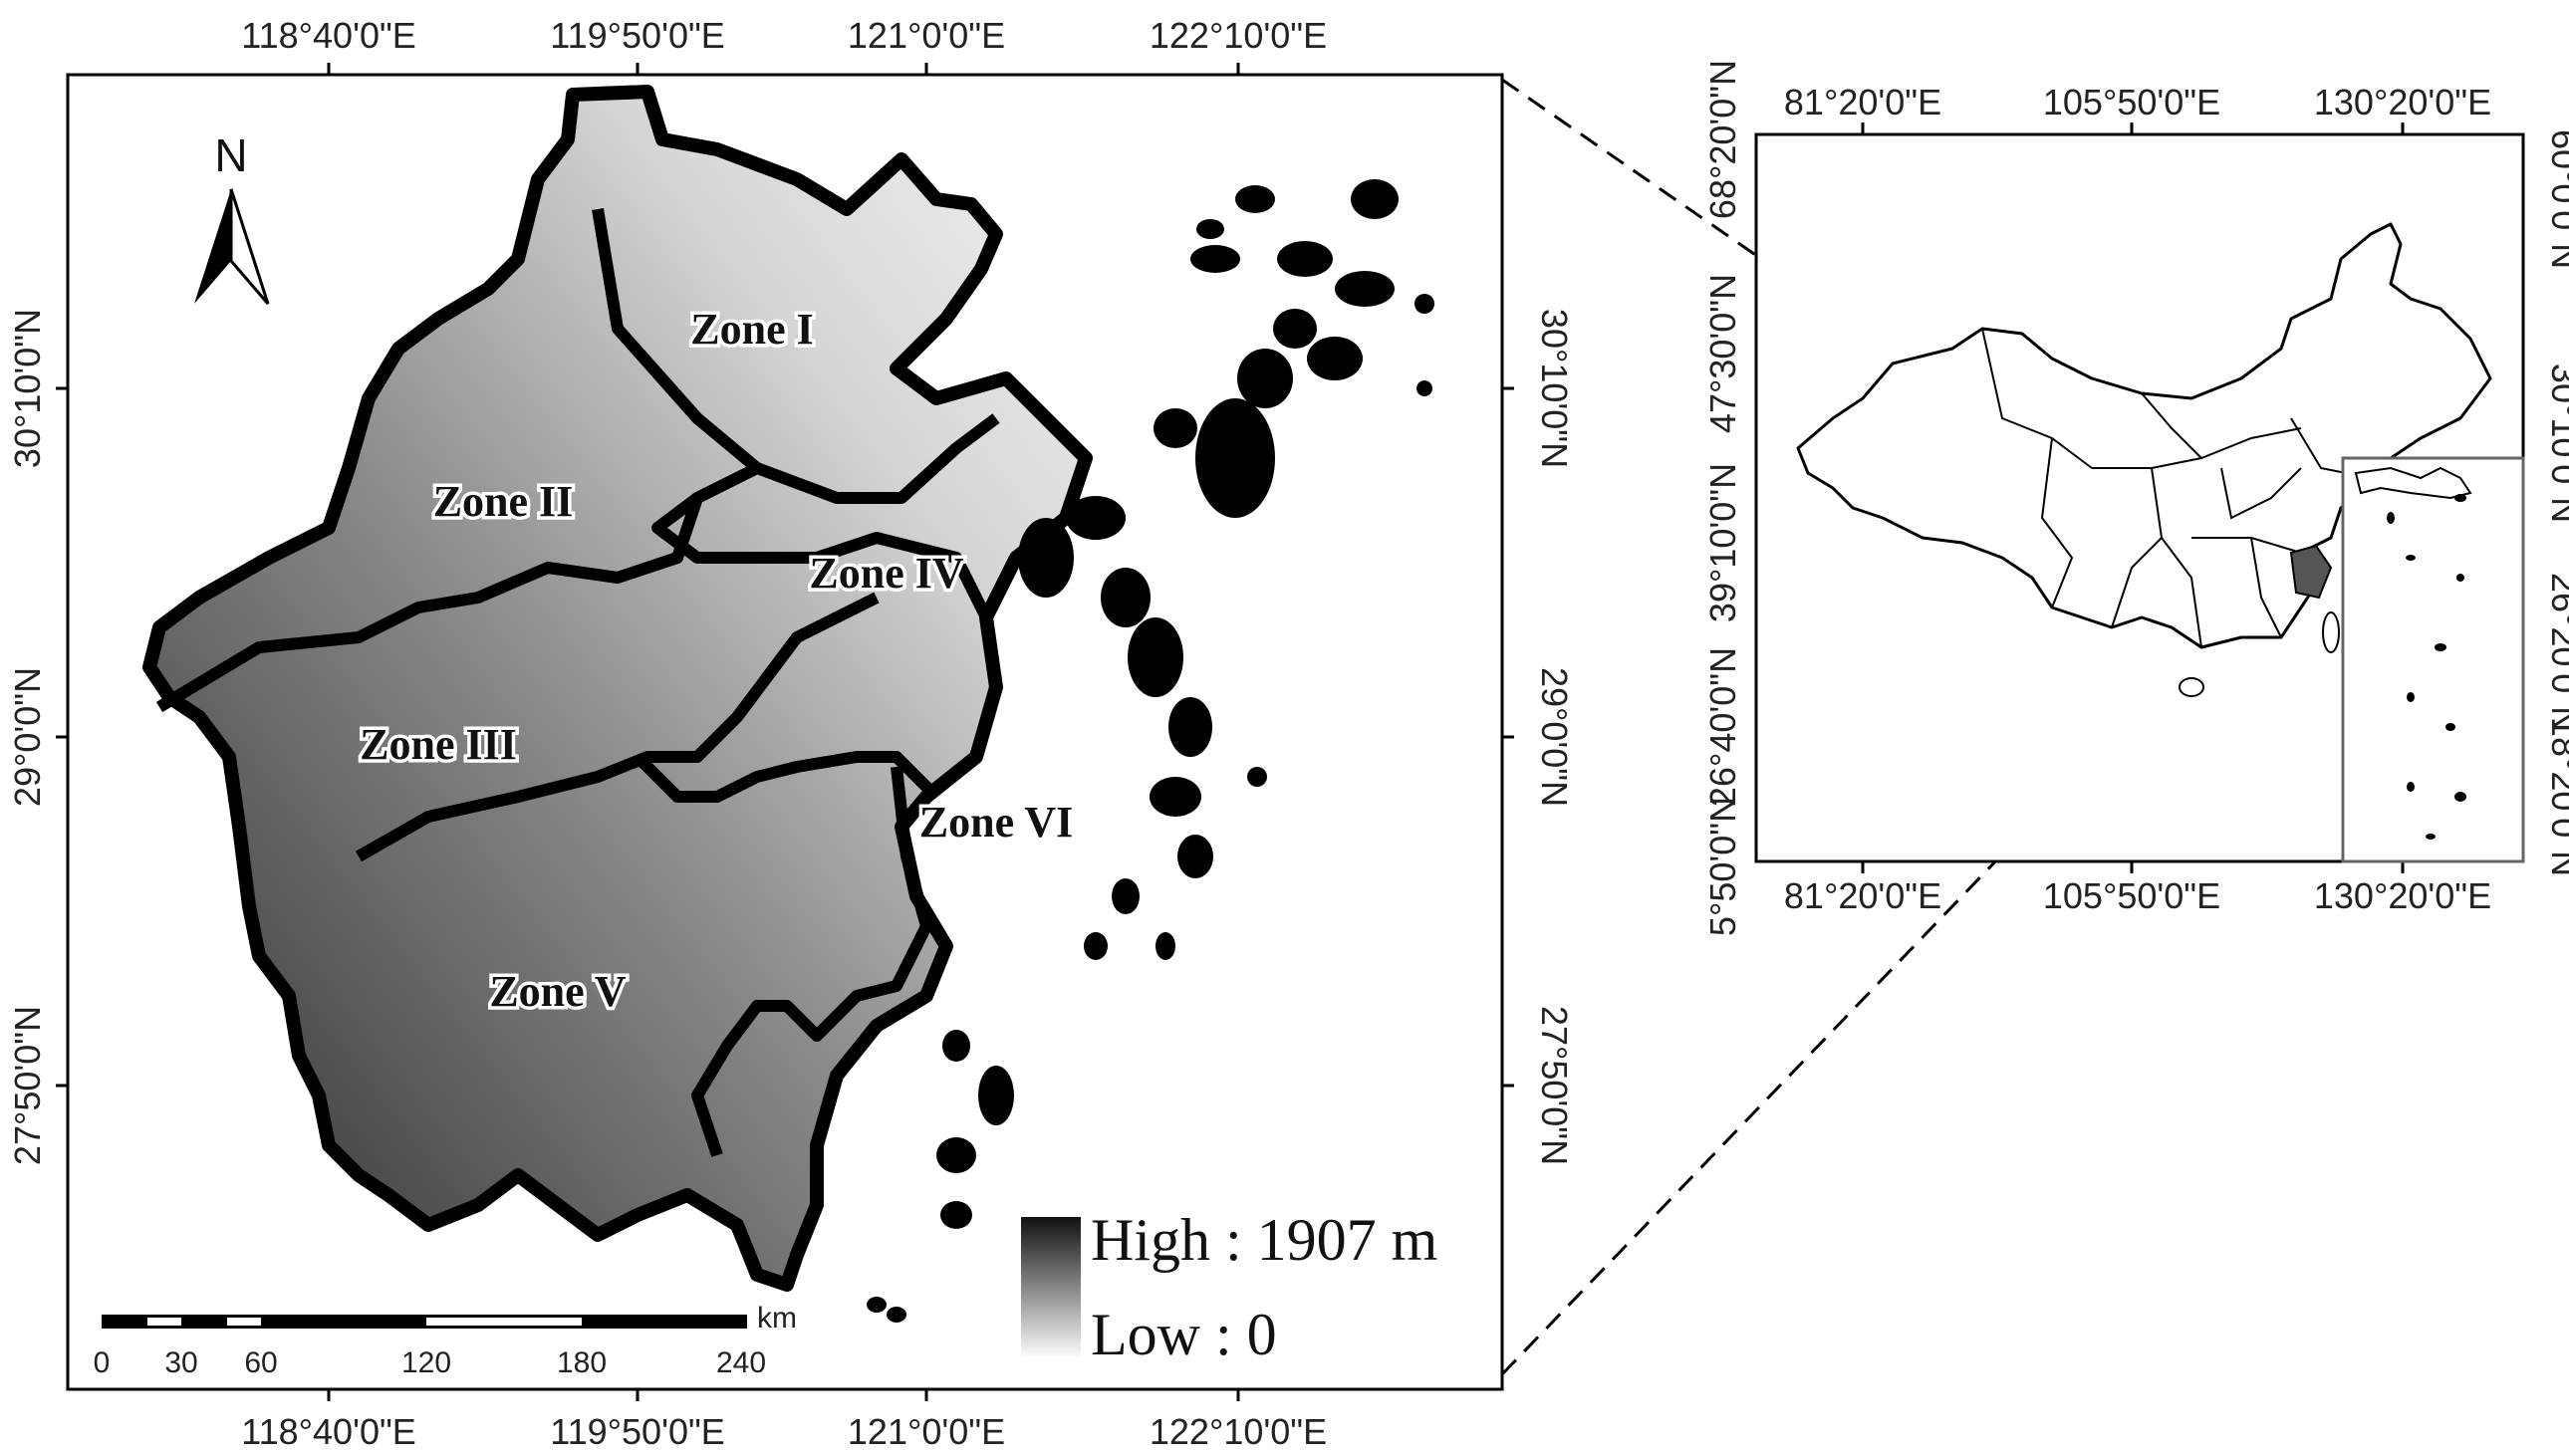 Image resolution: width=2569 pixels, height=1456 pixels. What do you see at coordinates (1184, 1334) in the screenshot?
I see `legend-low-label: Low : 0` at bounding box center [1184, 1334].